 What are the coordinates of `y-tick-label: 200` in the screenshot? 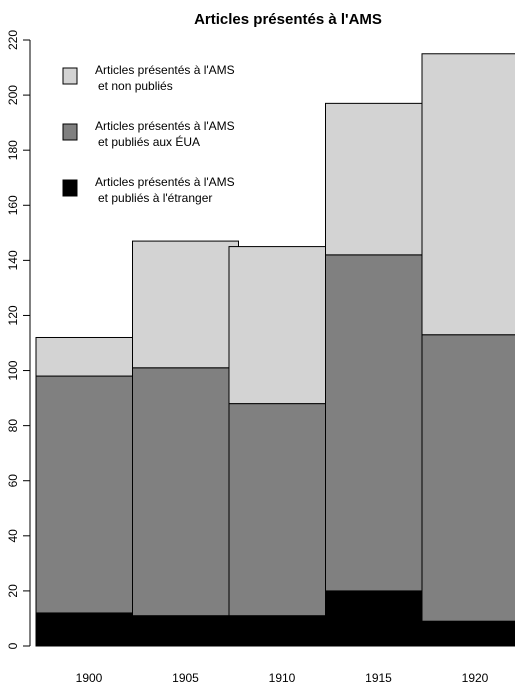 It's located at (13, 95).